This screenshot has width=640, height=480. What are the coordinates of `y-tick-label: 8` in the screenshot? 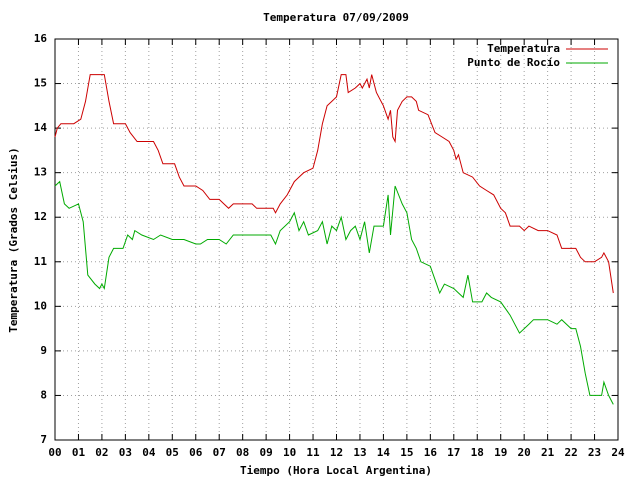 It's located at (43, 394).